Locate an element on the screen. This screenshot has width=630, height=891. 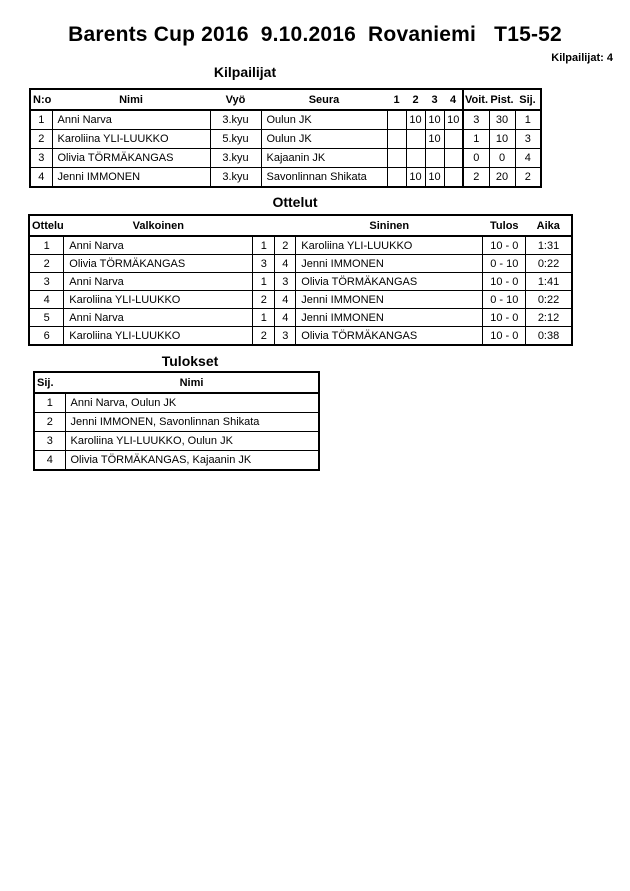
cell: 5 is located at coordinates (46, 317).